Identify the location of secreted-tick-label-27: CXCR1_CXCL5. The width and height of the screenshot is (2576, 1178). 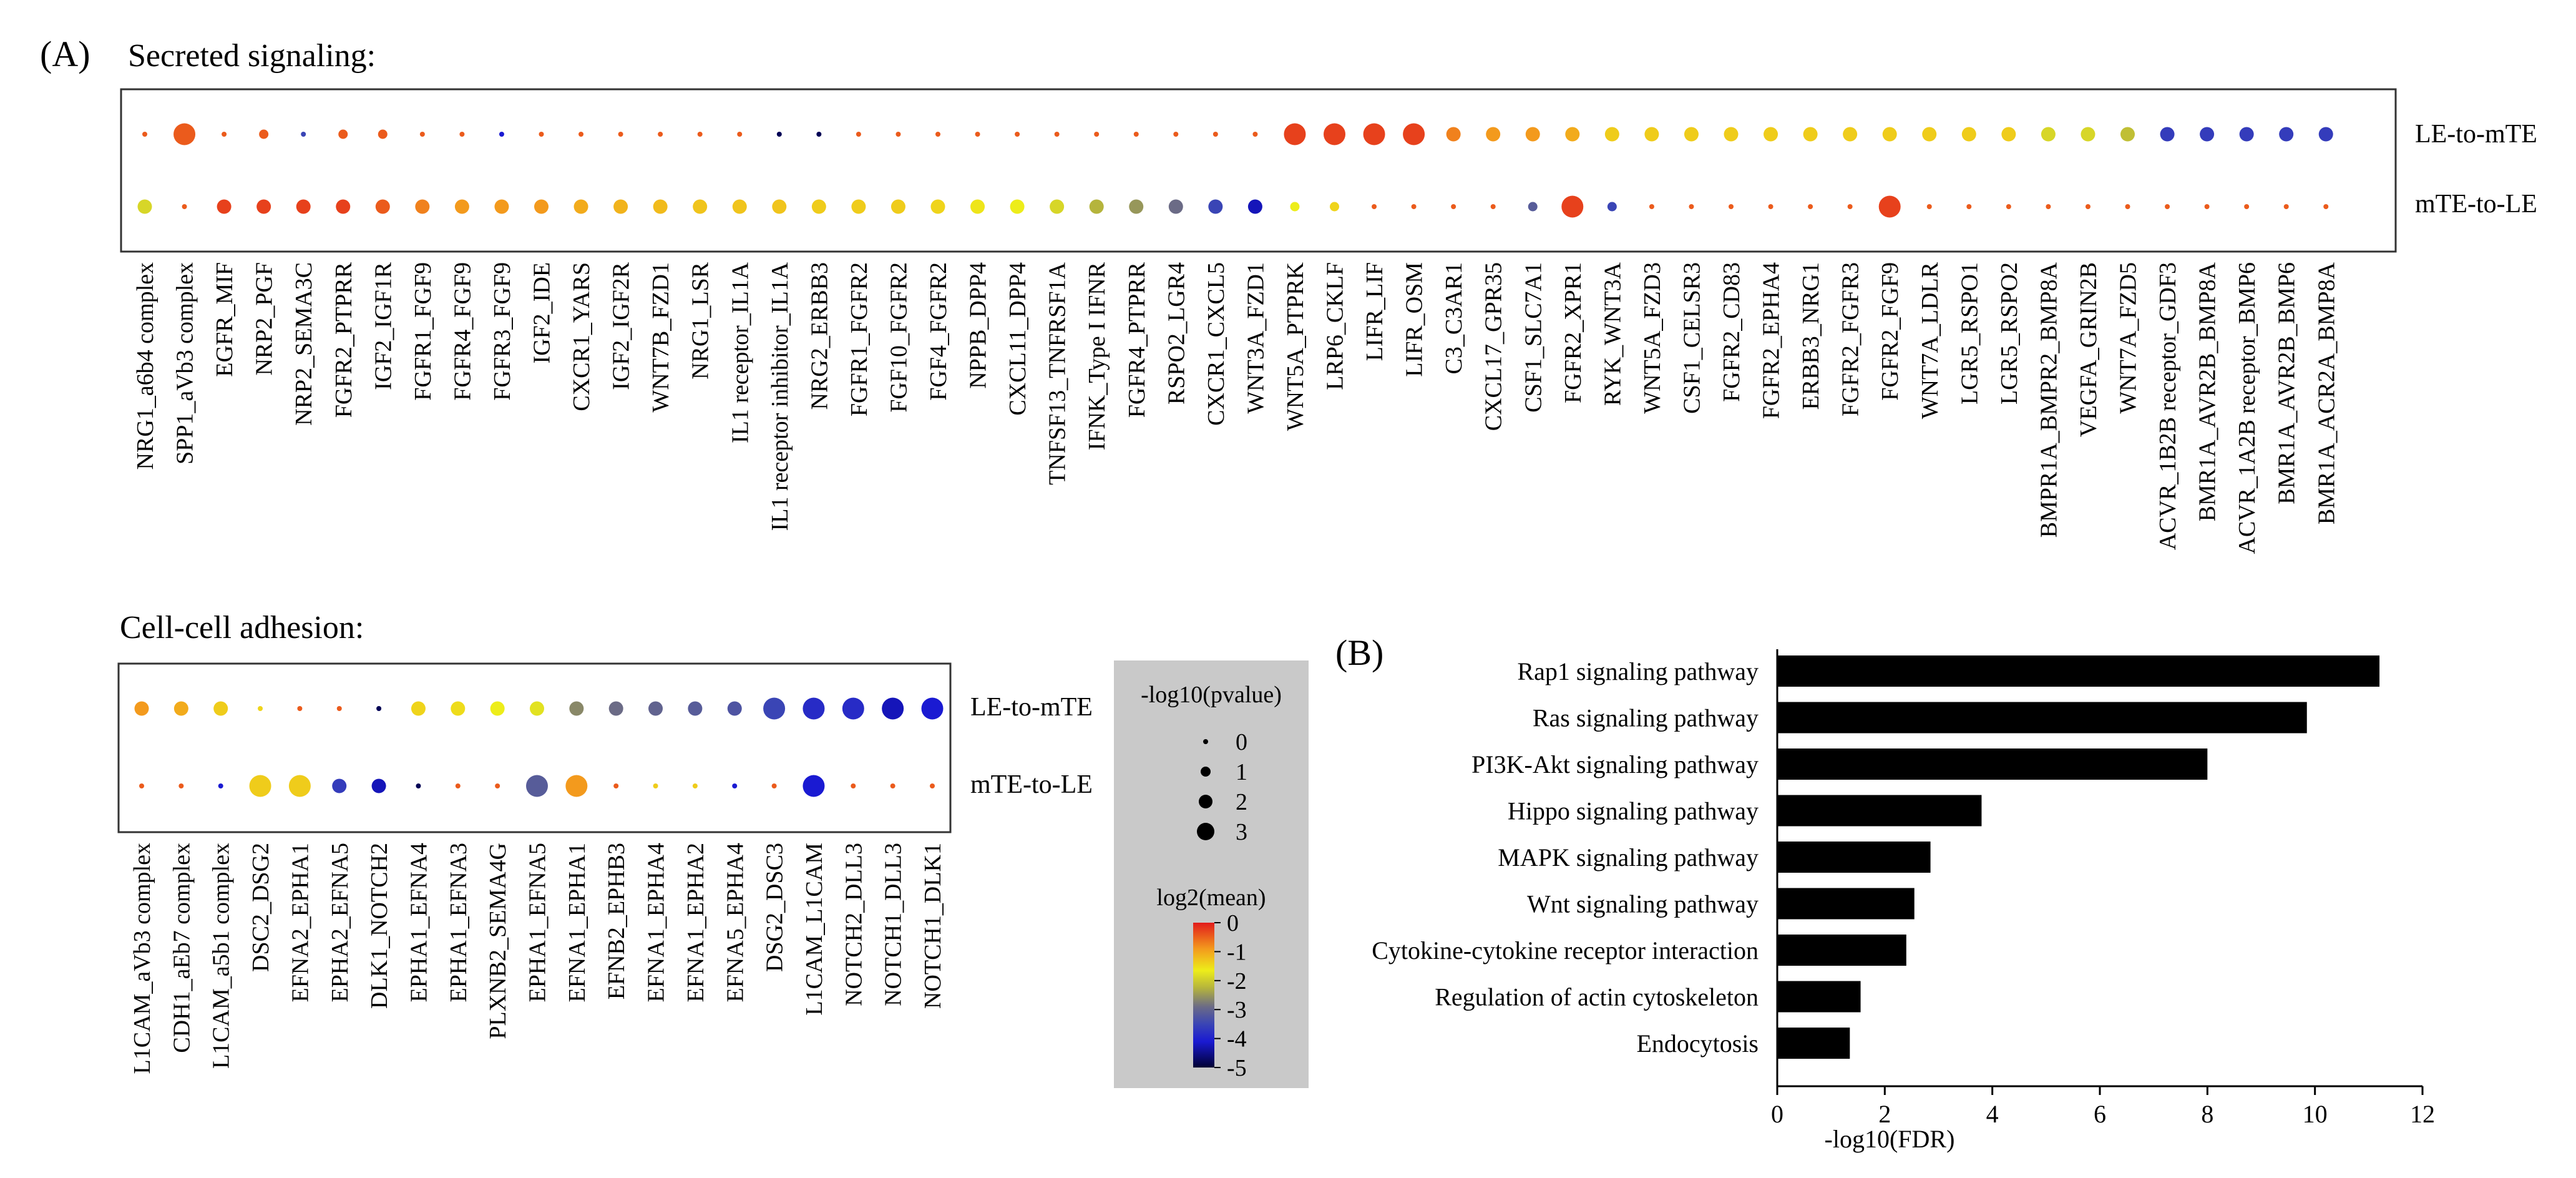
(1216, 344).